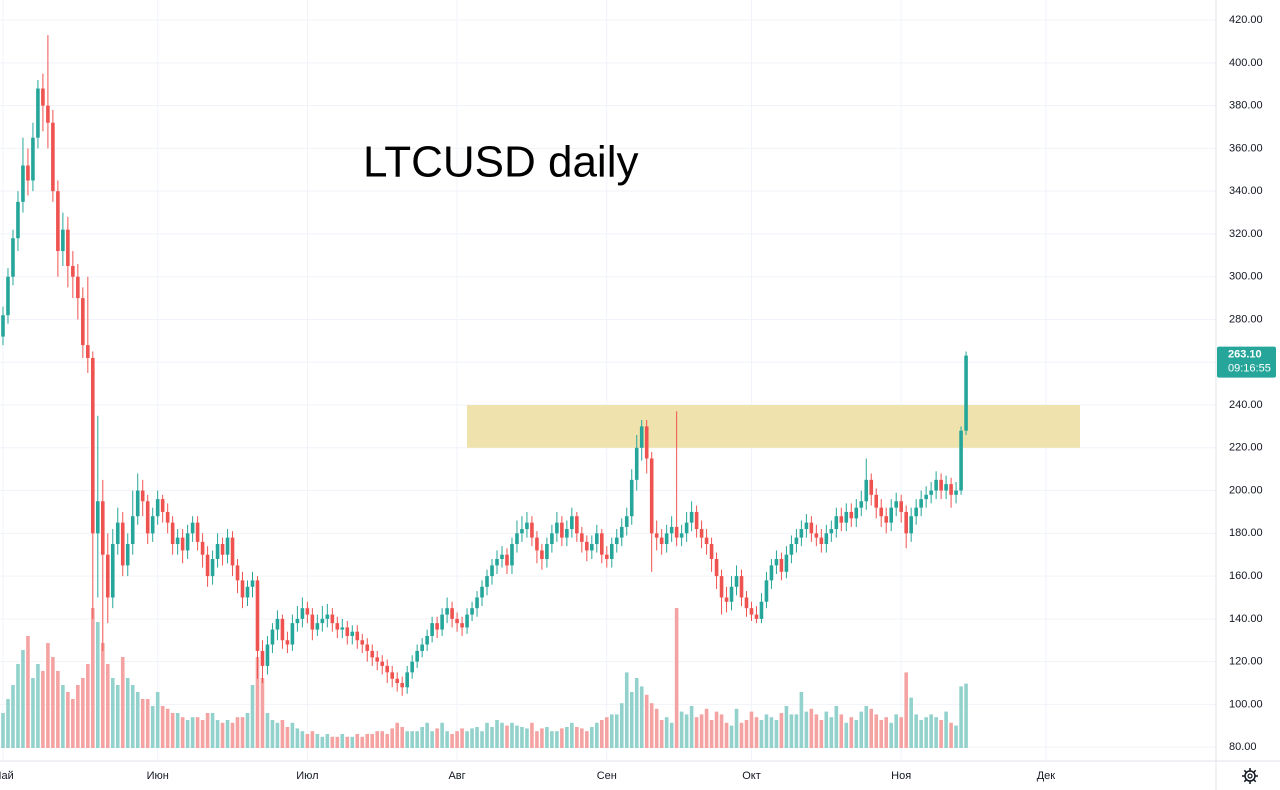  Describe the element at coordinates (1246, 234) in the screenshot. I see `y-tick-label: 320.00` at that location.